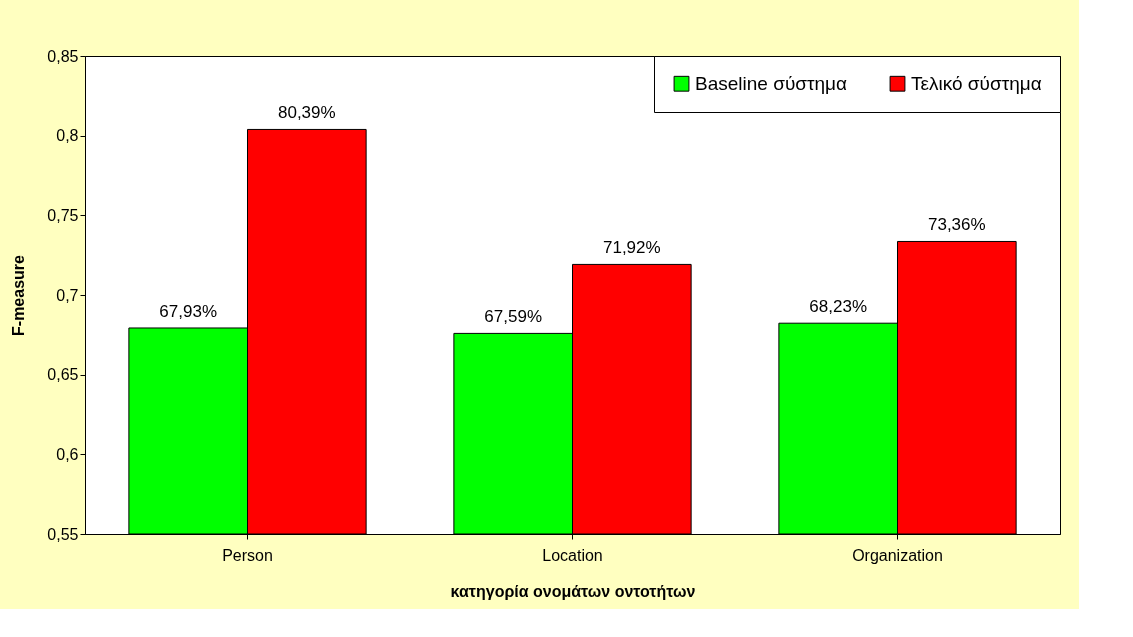 The height and width of the screenshot is (637, 1133). Describe the element at coordinates (63, 534) in the screenshot. I see `y-tick-label: 0,55` at that location.